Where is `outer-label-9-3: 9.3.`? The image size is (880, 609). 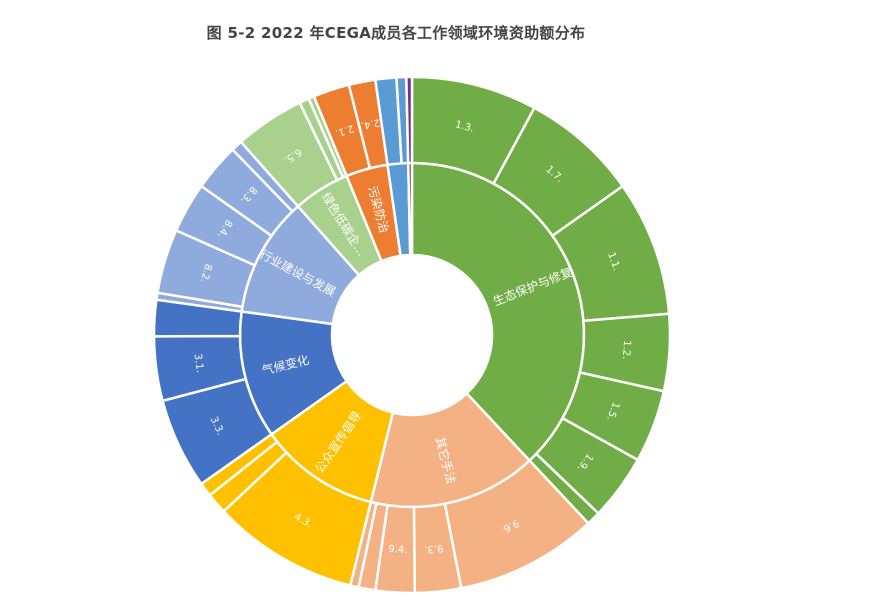 outer-label-9-3: 9.3. is located at coordinates (434, 548).